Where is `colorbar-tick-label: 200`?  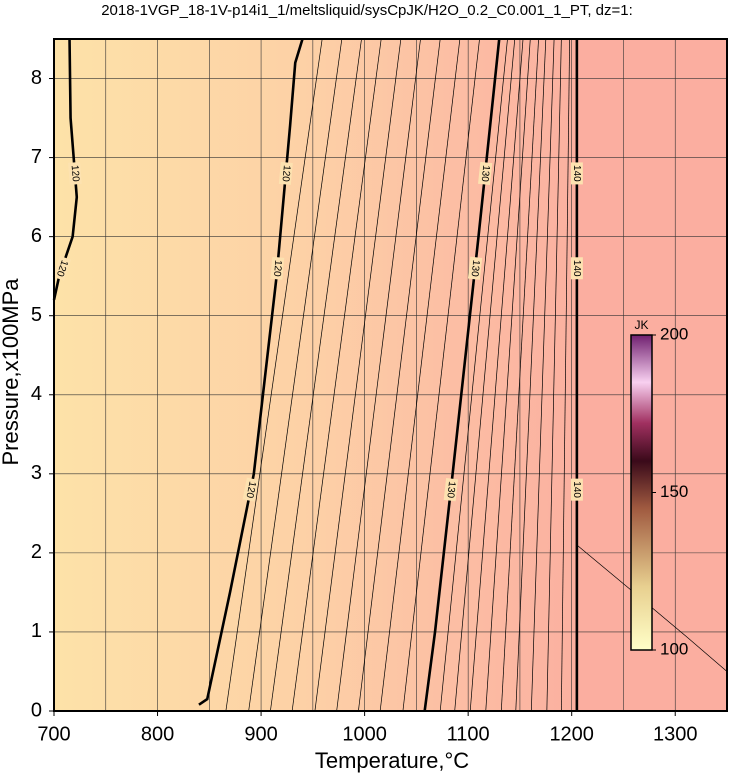
colorbar-tick-label: 200 is located at coordinates (674, 333).